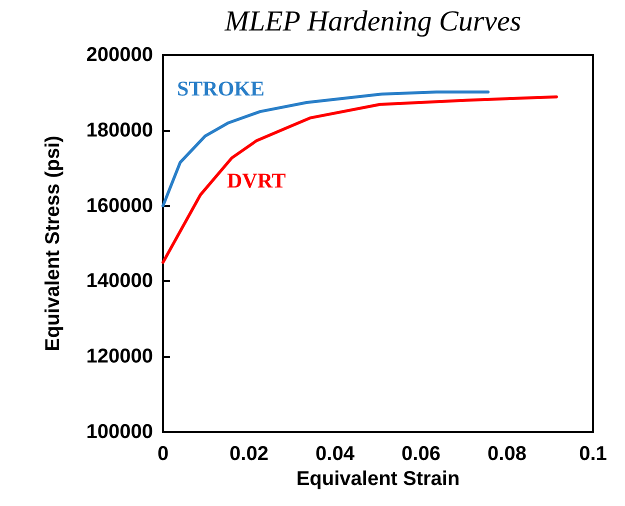  I want to click on y-tick-label: 180000, so click(119, 130).